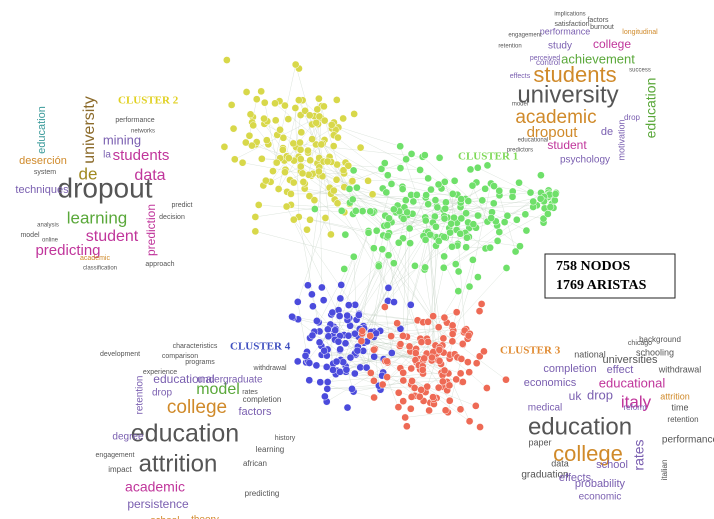 Image resolution: width=714 pixels, height=519 pixels. I want to click on cloud-word: study, so click(560, 46).